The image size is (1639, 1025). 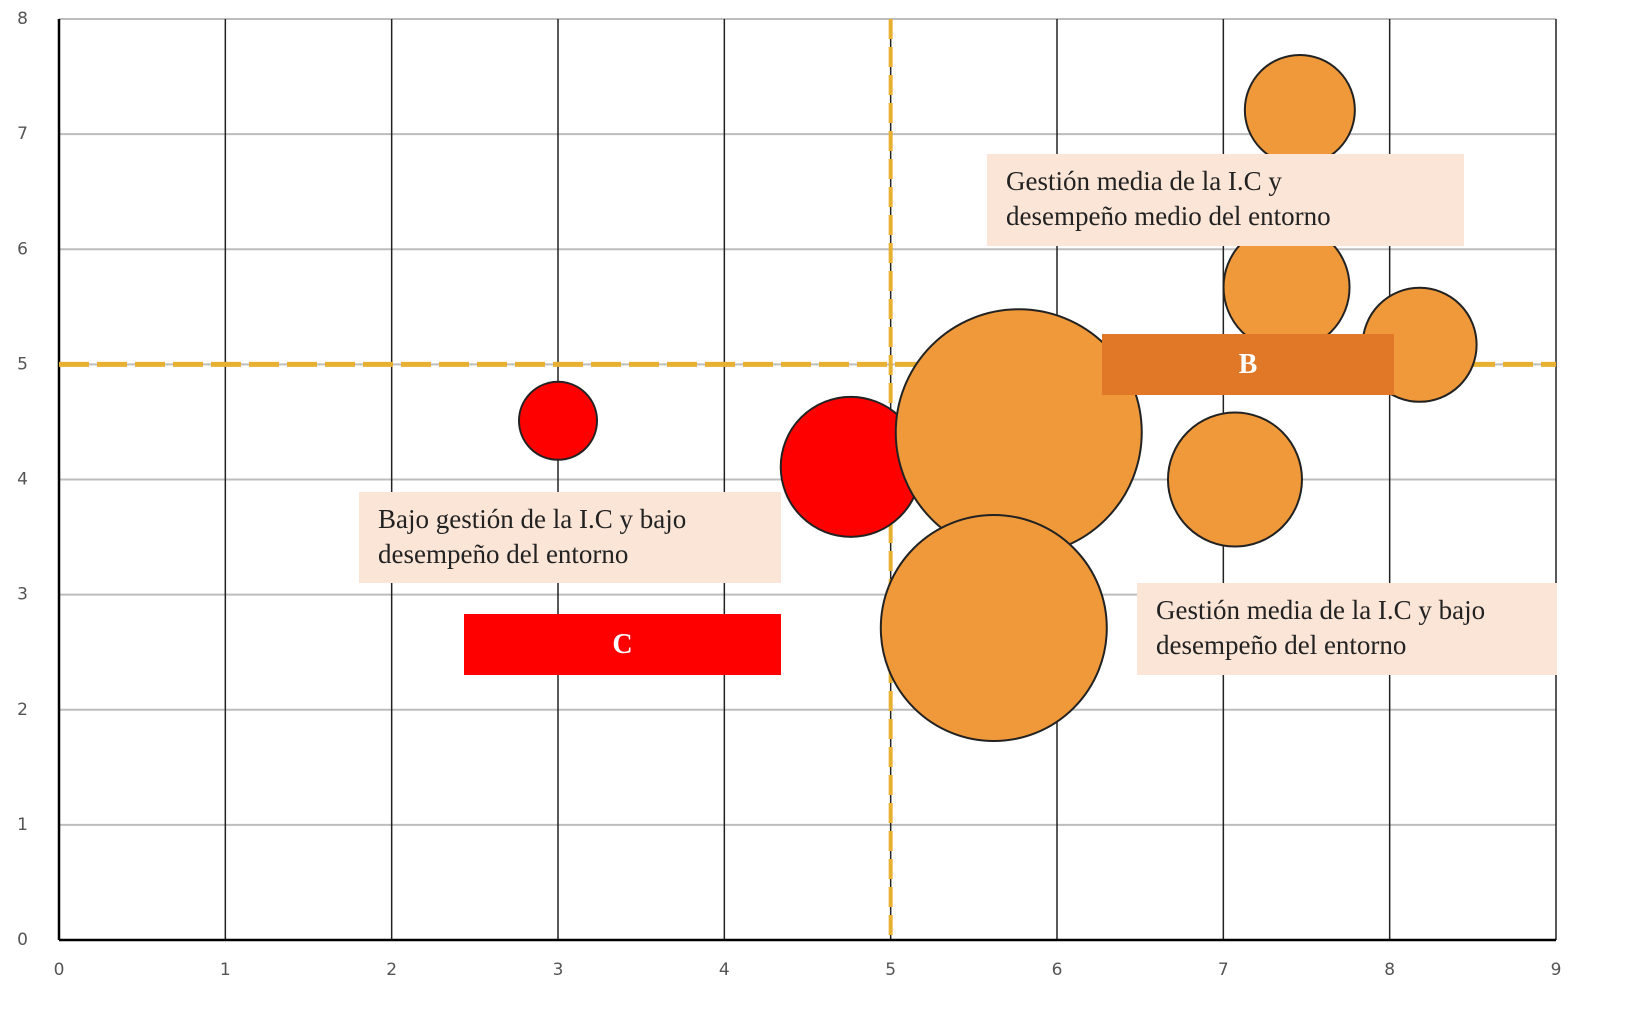 What do you see at coordinates (22, 364) in the screenshot?
I see `y-tick-label: 5` at bounding box center [22, 364].